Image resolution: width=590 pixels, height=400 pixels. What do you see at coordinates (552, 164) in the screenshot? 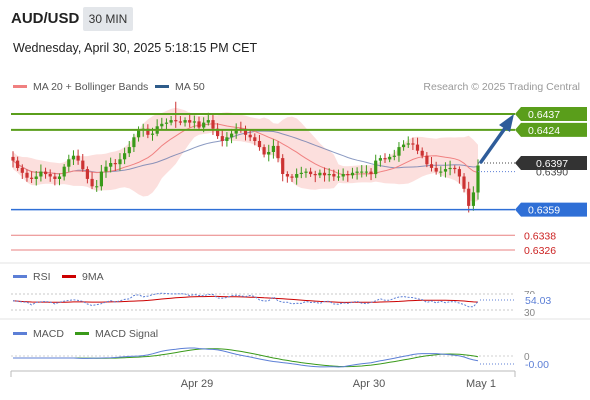
I see `current-price-label: 0.6397` at bounding box center [552, 164].